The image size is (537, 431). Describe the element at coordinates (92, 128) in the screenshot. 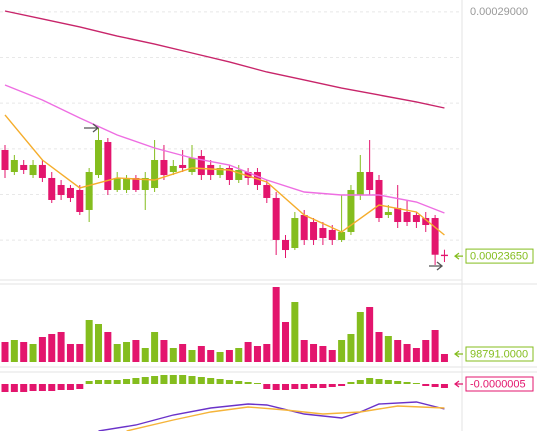

I see `high-marker` at that location.